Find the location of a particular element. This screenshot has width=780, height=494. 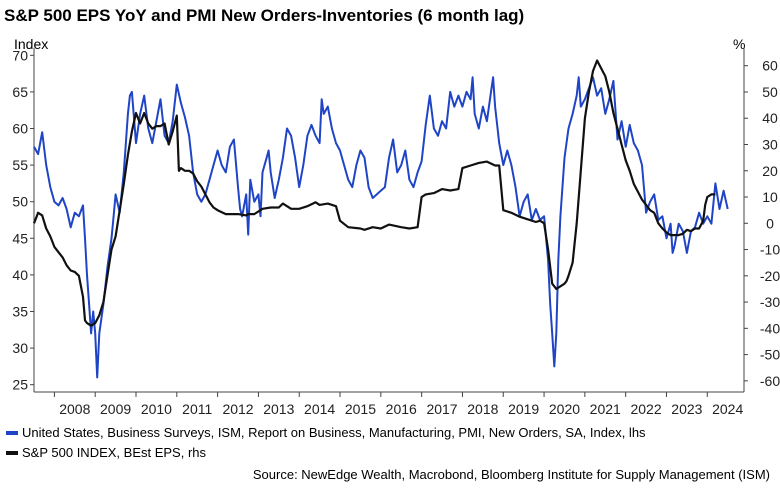

right-axis-tick-label: 0 is located at coordinates (770, 223).